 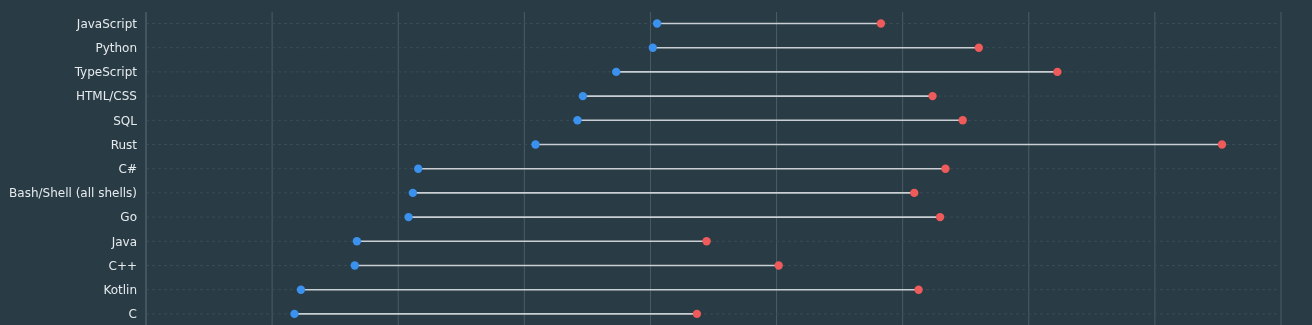 What do you see at coordinates (123, 241) in the screenshot?
I see `y-tick-label: Java` at bounding box center [123, 241].